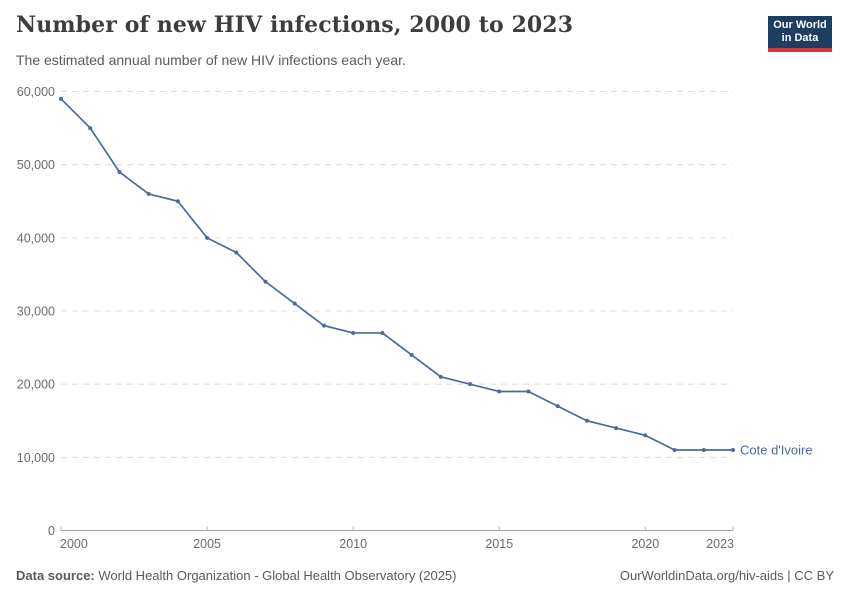 The width and height of the screenshot is (850, 600). Describe the element at coordinates (36, 312) in the screenshot. I see `y-axis-tick-label: 30,000` at that location.